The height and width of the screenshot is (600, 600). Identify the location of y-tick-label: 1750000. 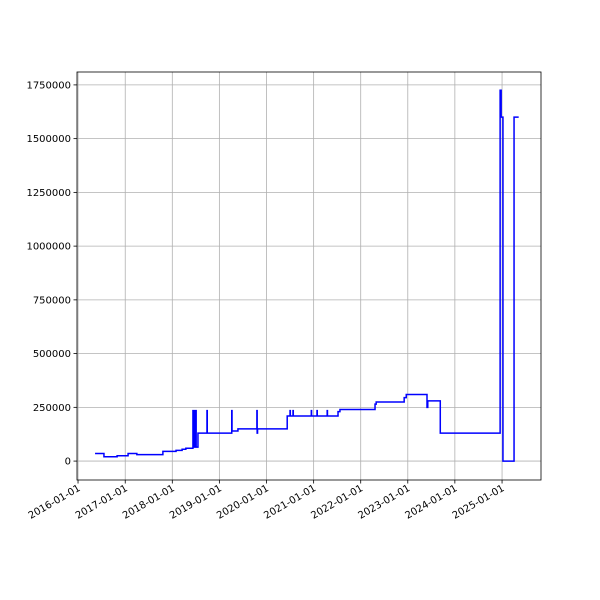
(48, 85).